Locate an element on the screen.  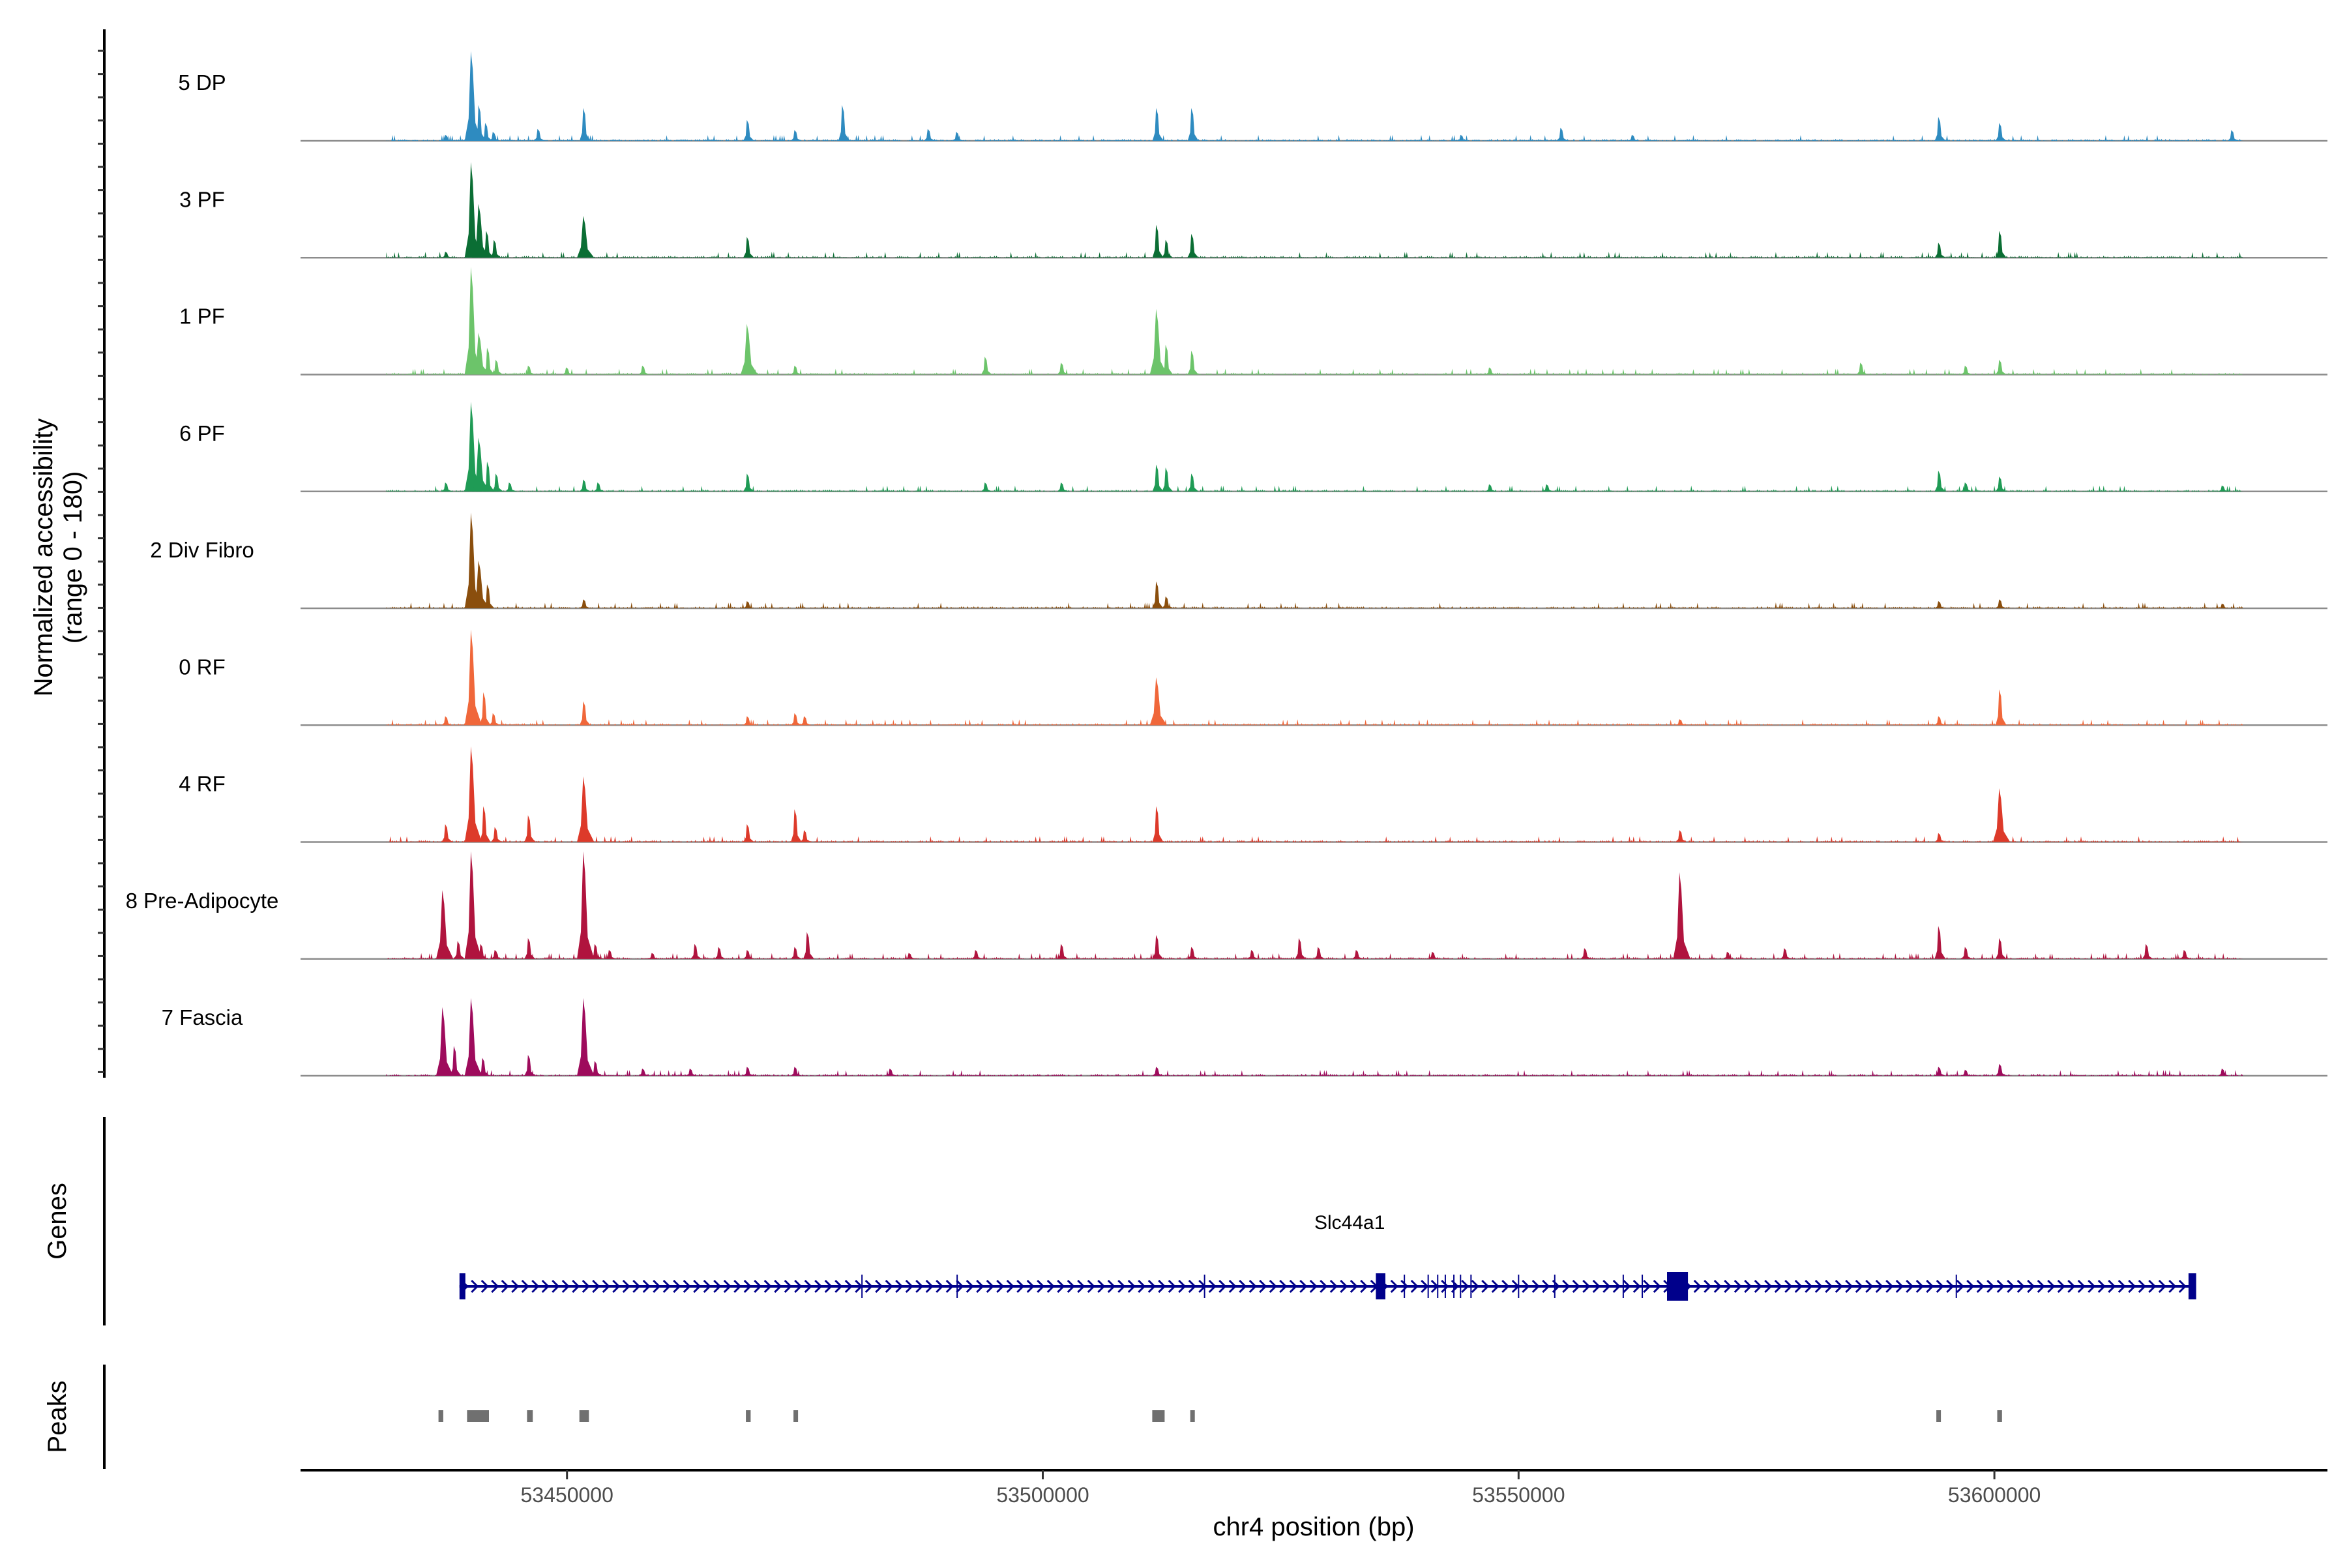
peaks-label: Peaks is located at coordinates (57, 1417).